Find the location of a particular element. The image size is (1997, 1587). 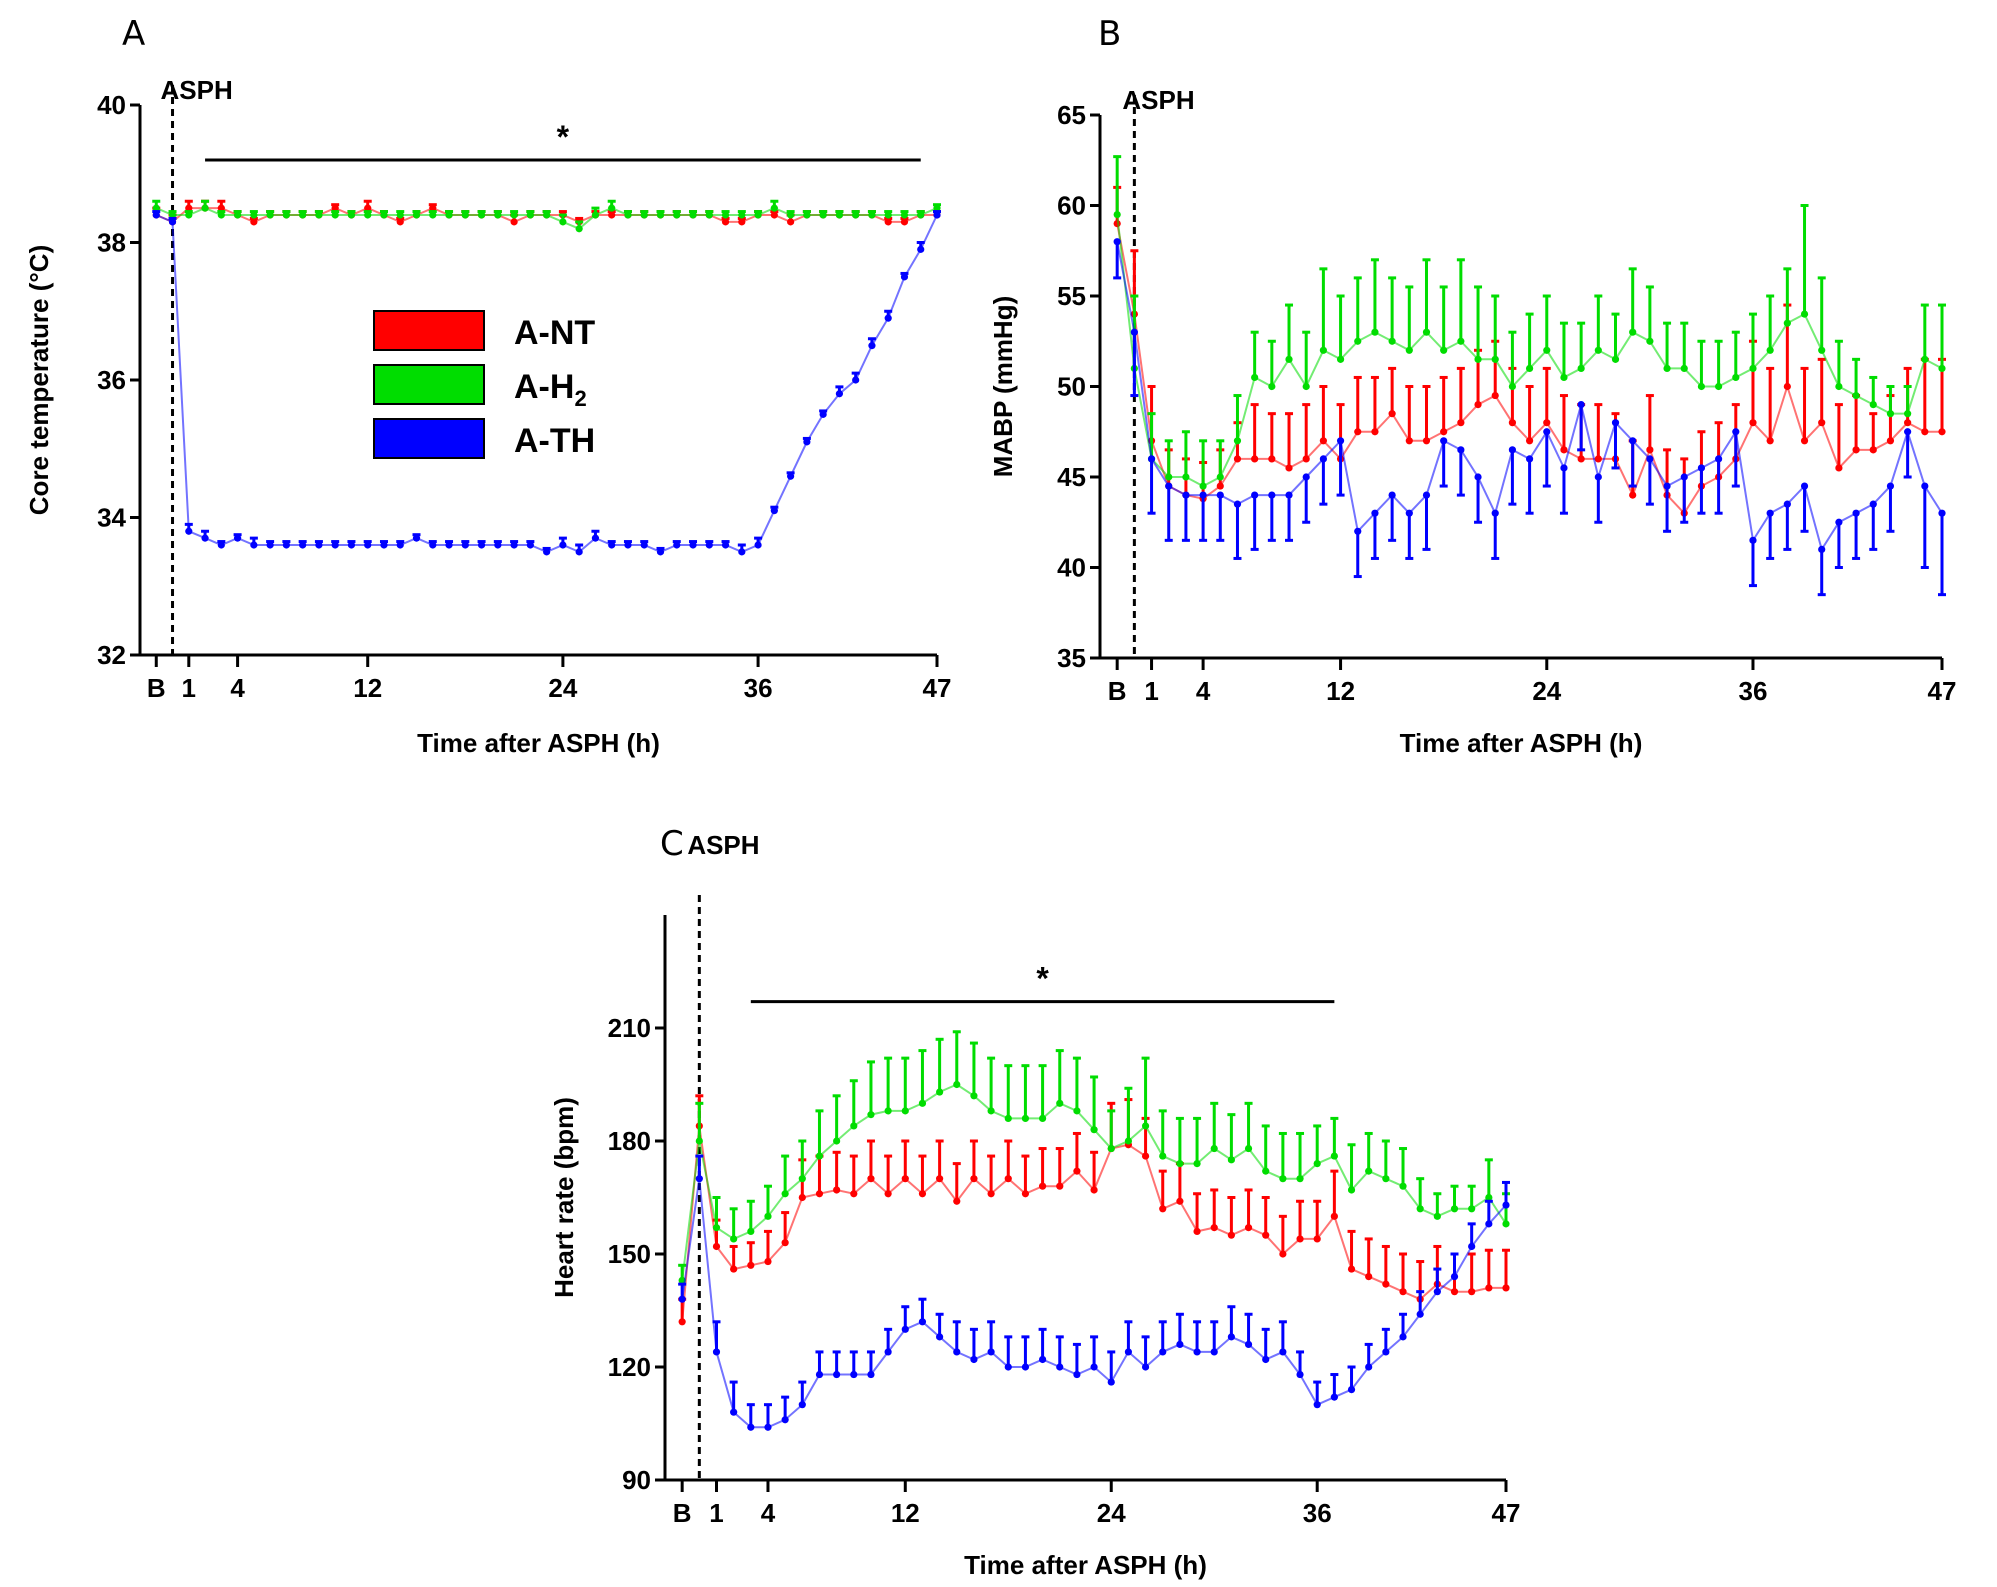

chart-c-x-tick-label: 47 is located at coordinates (1506, 1513).